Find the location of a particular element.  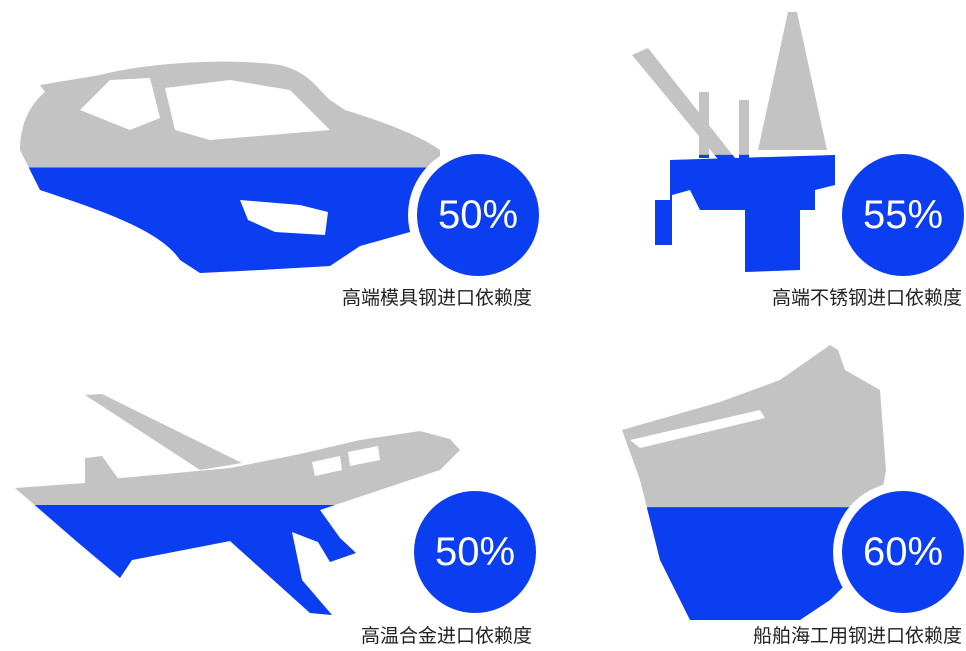

category-label: 高端不锈钢进口依赖度 is located at coordinates (867, 298).